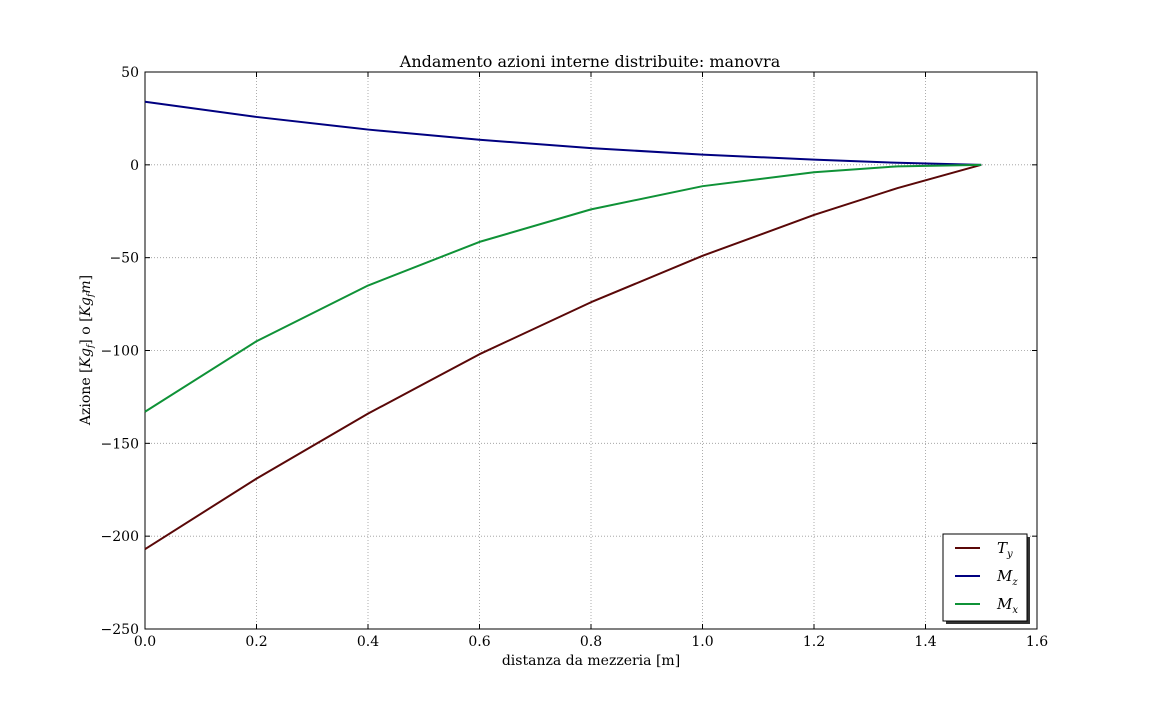 This screenshot has height=720, width=1152. I want to click on x-tick-label: 1.6, so click(1037, 642).